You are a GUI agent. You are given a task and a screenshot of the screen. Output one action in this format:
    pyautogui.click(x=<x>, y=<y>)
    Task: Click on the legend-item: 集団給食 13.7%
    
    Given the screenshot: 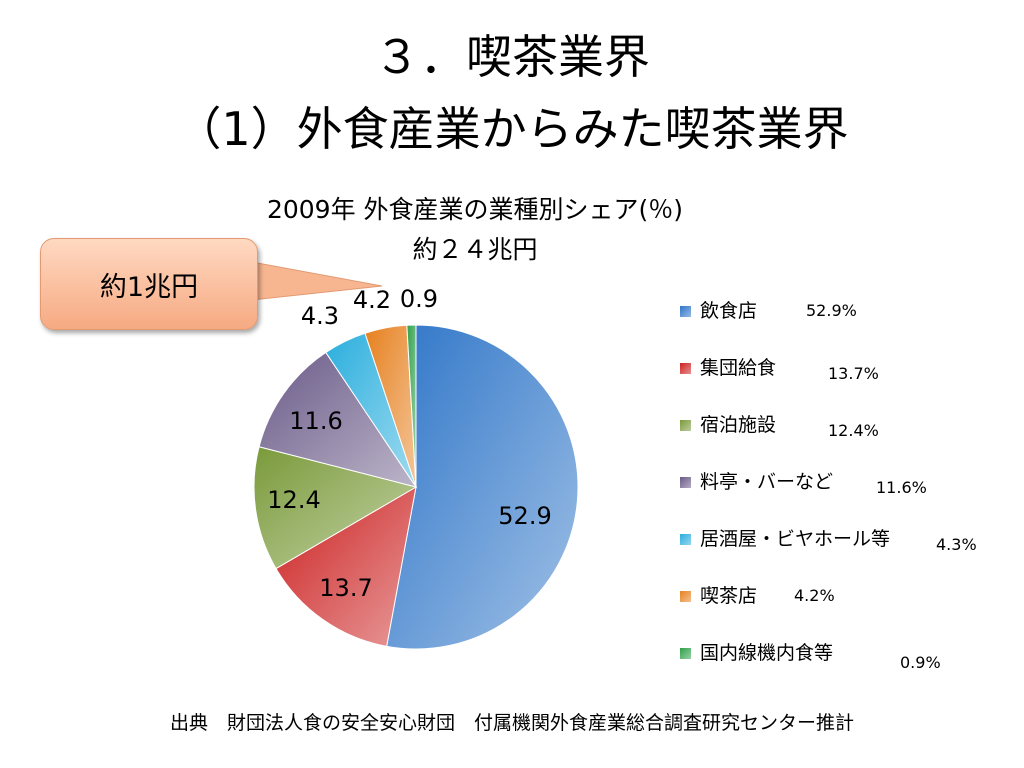 What is the action you would take?
    pyautogui.click(x=840, y=368)
    